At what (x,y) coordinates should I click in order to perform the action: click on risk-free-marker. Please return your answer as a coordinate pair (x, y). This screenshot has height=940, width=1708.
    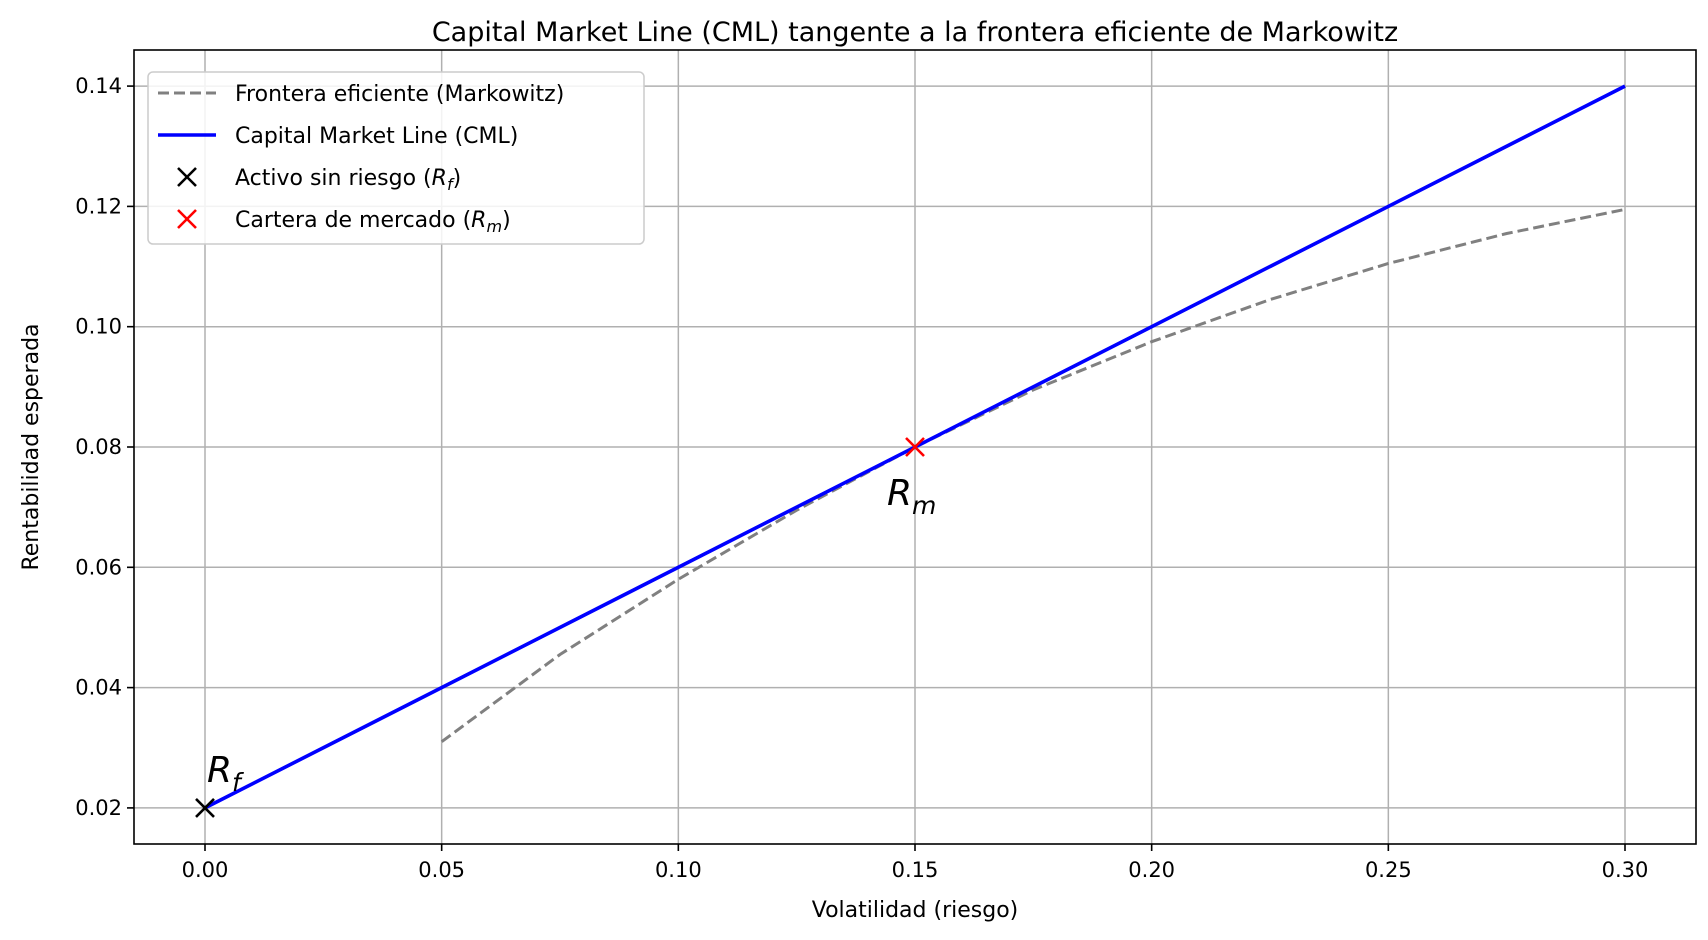
    Looking at the image, I should click on (205, 807).